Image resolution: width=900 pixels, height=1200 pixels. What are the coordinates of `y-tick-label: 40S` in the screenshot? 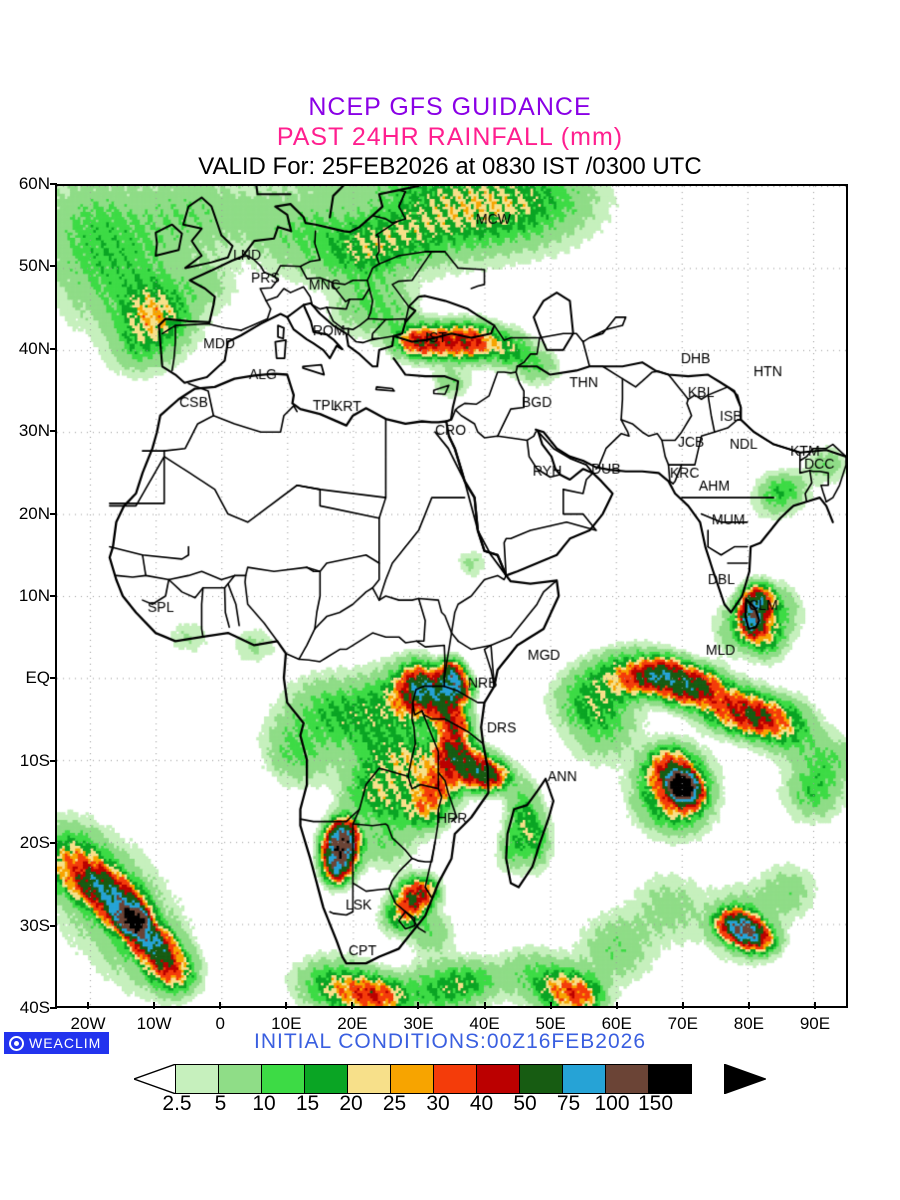 It's located at (34, 1007).